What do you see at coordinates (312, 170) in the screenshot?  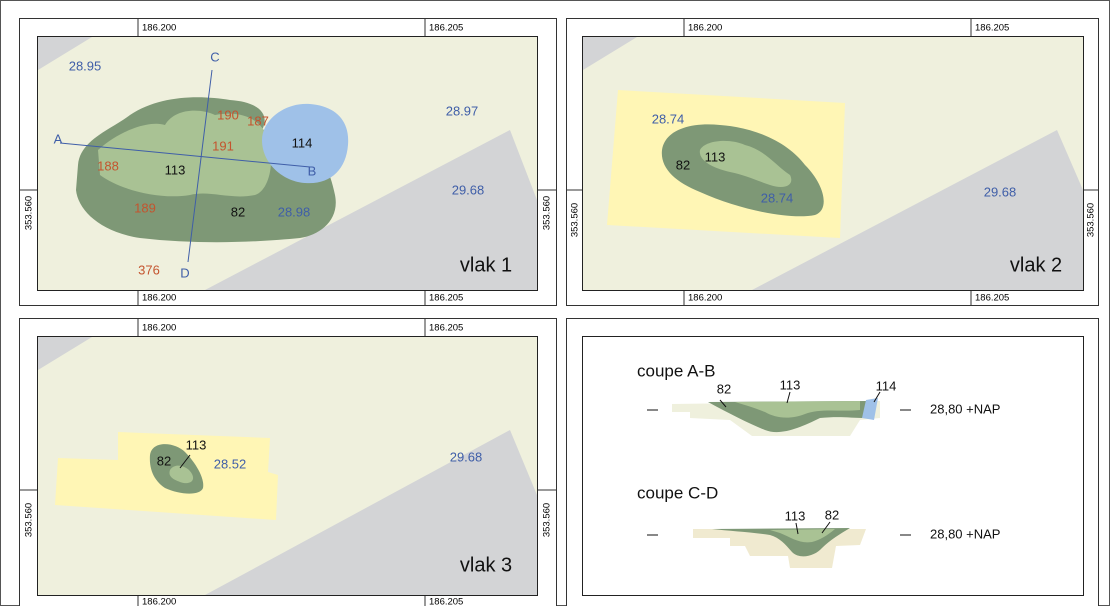 I see `section-letter: B` at bounding box center [312, 170].